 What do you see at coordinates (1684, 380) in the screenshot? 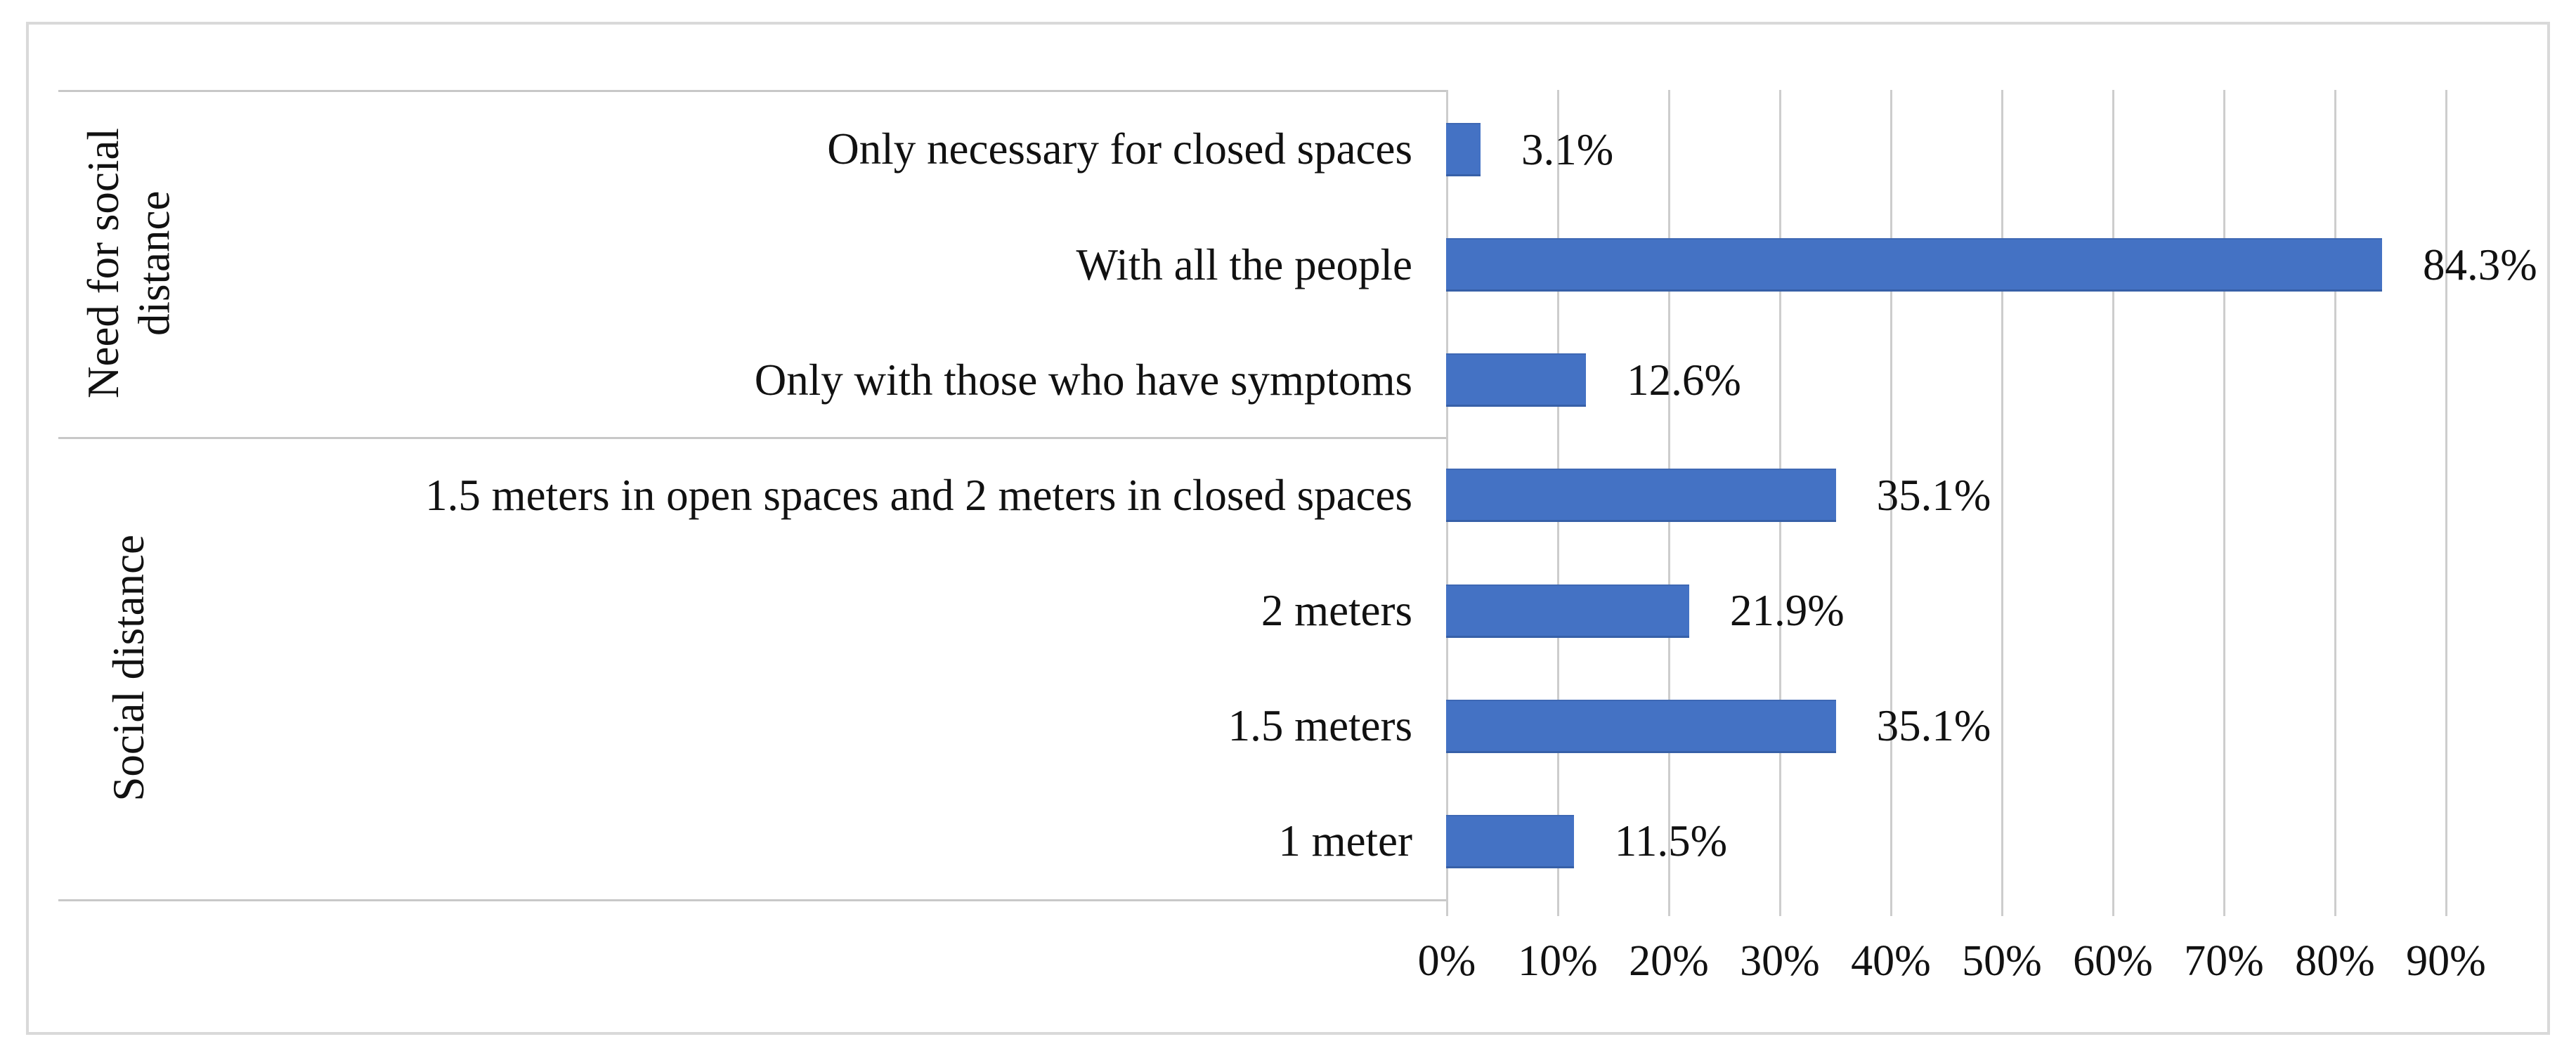
I see `value-label: 12.6%` at bounding box center [1684, 380].